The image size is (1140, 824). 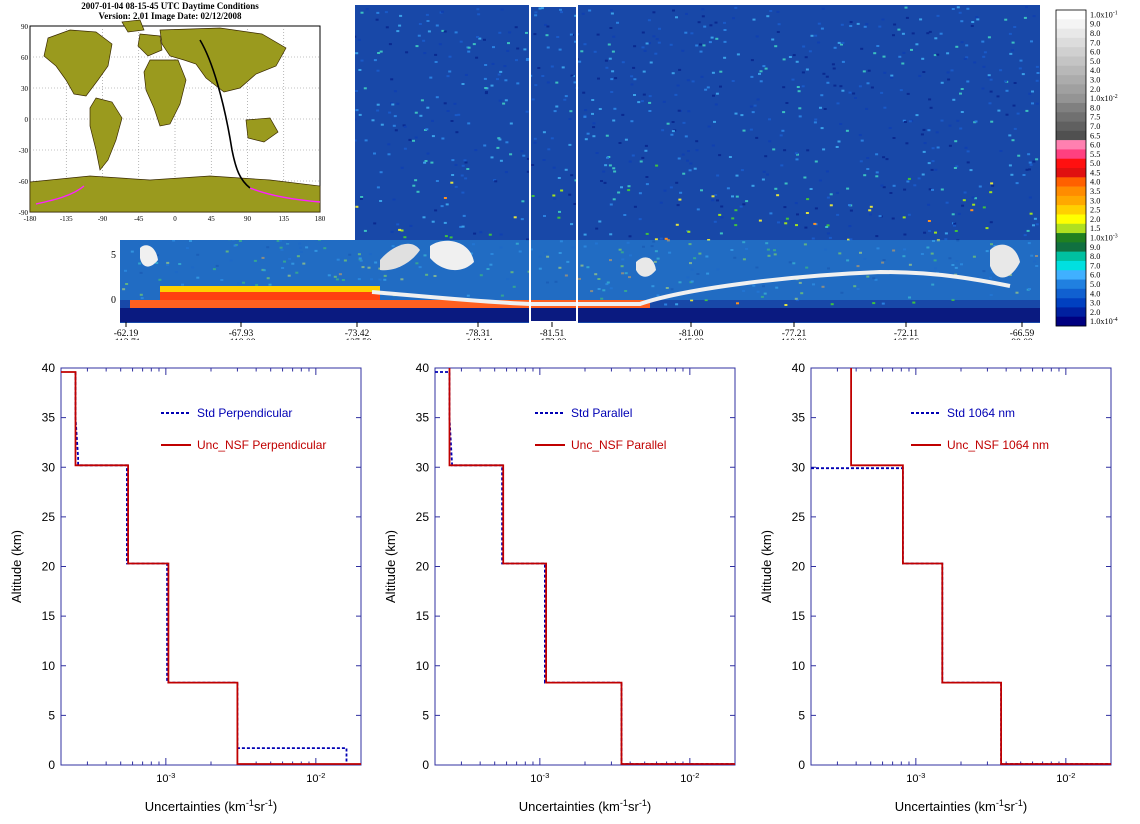 I want to click on map-latitude-label: -30, so click(x=24, y=151).